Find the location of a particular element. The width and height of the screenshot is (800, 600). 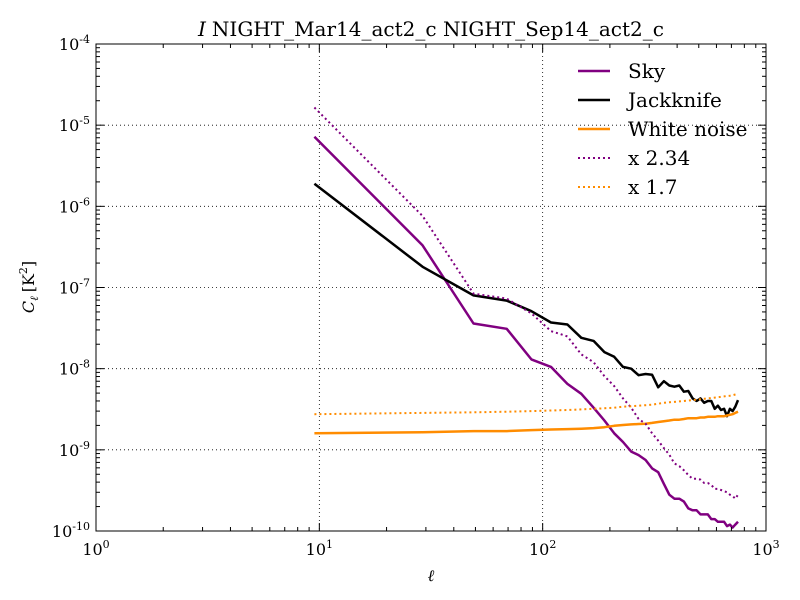

x-tick-label: 10³ is located at coordinates (765, 548).